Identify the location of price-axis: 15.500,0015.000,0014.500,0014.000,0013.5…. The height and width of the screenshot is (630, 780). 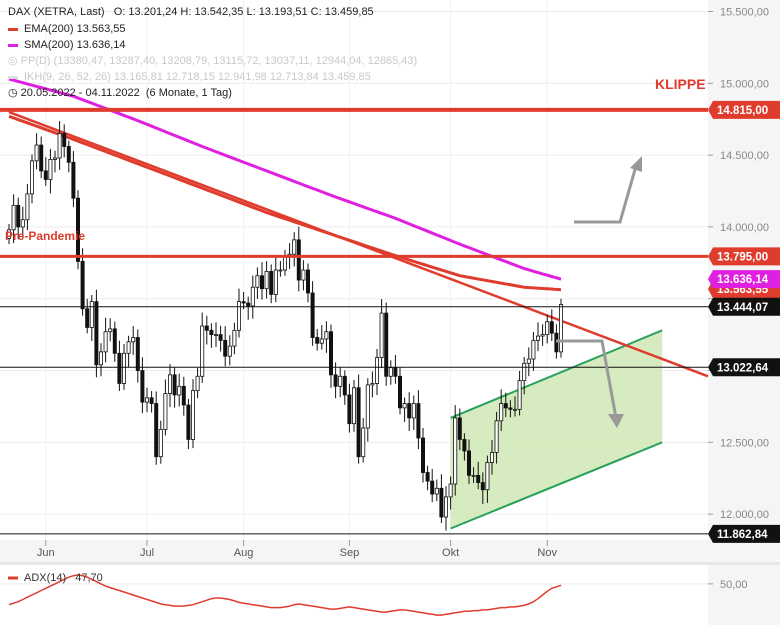
(744, 274).